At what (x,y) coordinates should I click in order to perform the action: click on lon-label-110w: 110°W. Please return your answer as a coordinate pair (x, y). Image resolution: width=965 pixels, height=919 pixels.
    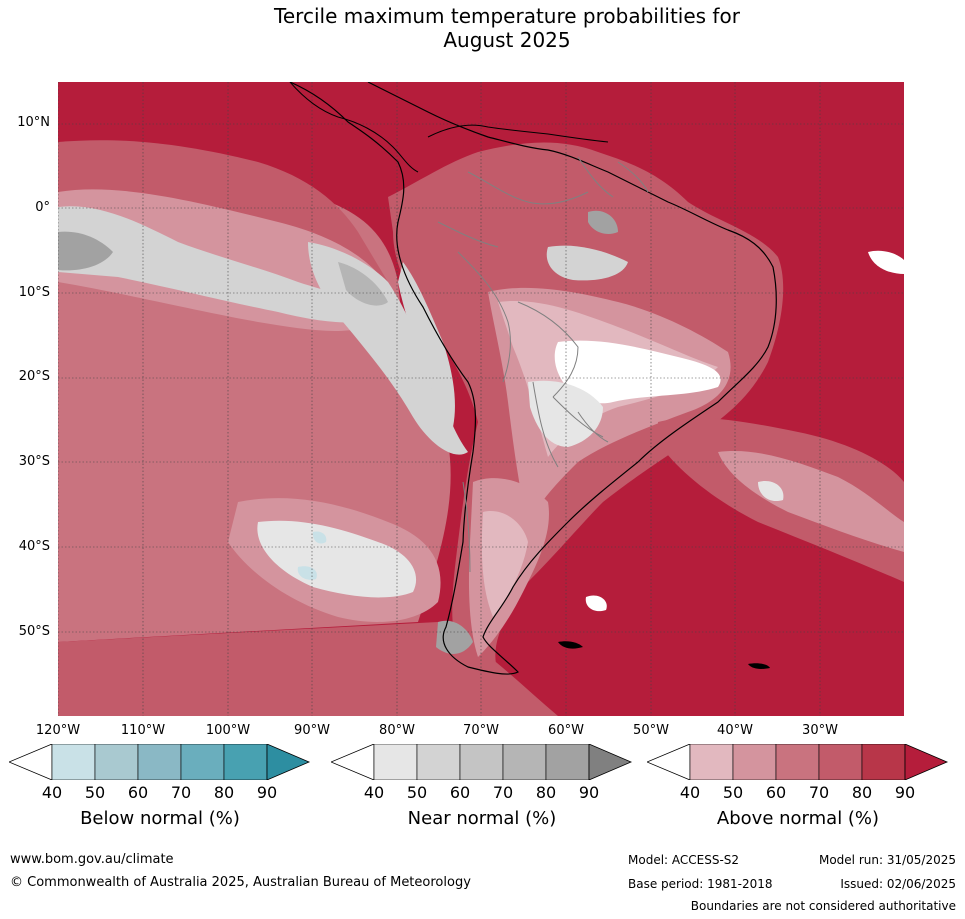
    Looking at the image, I should click on (143, 730).